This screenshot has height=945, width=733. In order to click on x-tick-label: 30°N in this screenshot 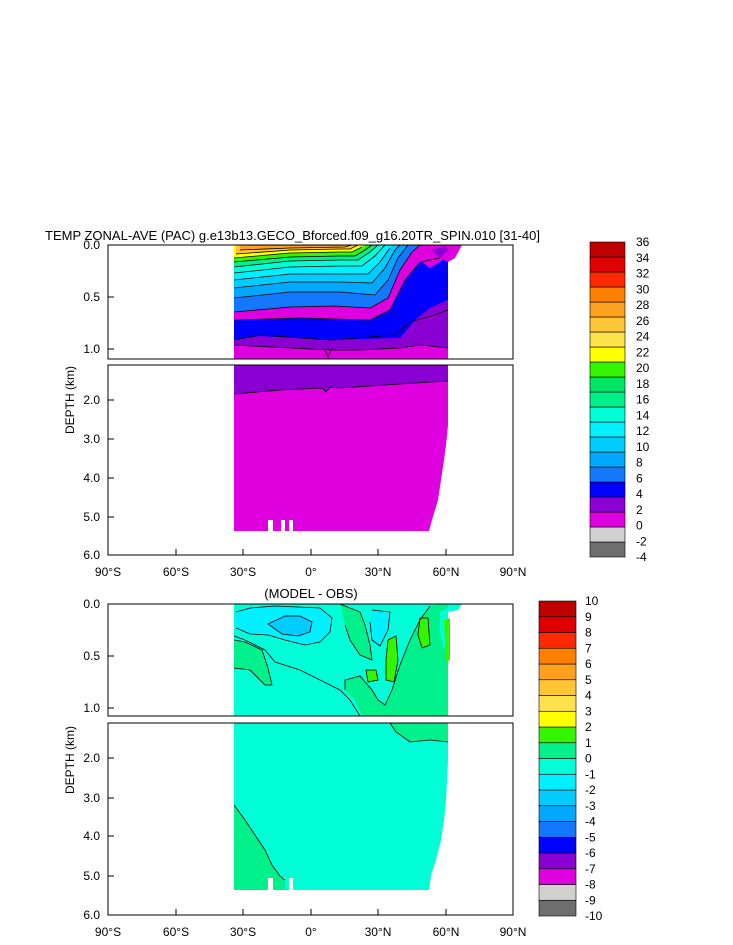, I will do `click(378, 932)`.